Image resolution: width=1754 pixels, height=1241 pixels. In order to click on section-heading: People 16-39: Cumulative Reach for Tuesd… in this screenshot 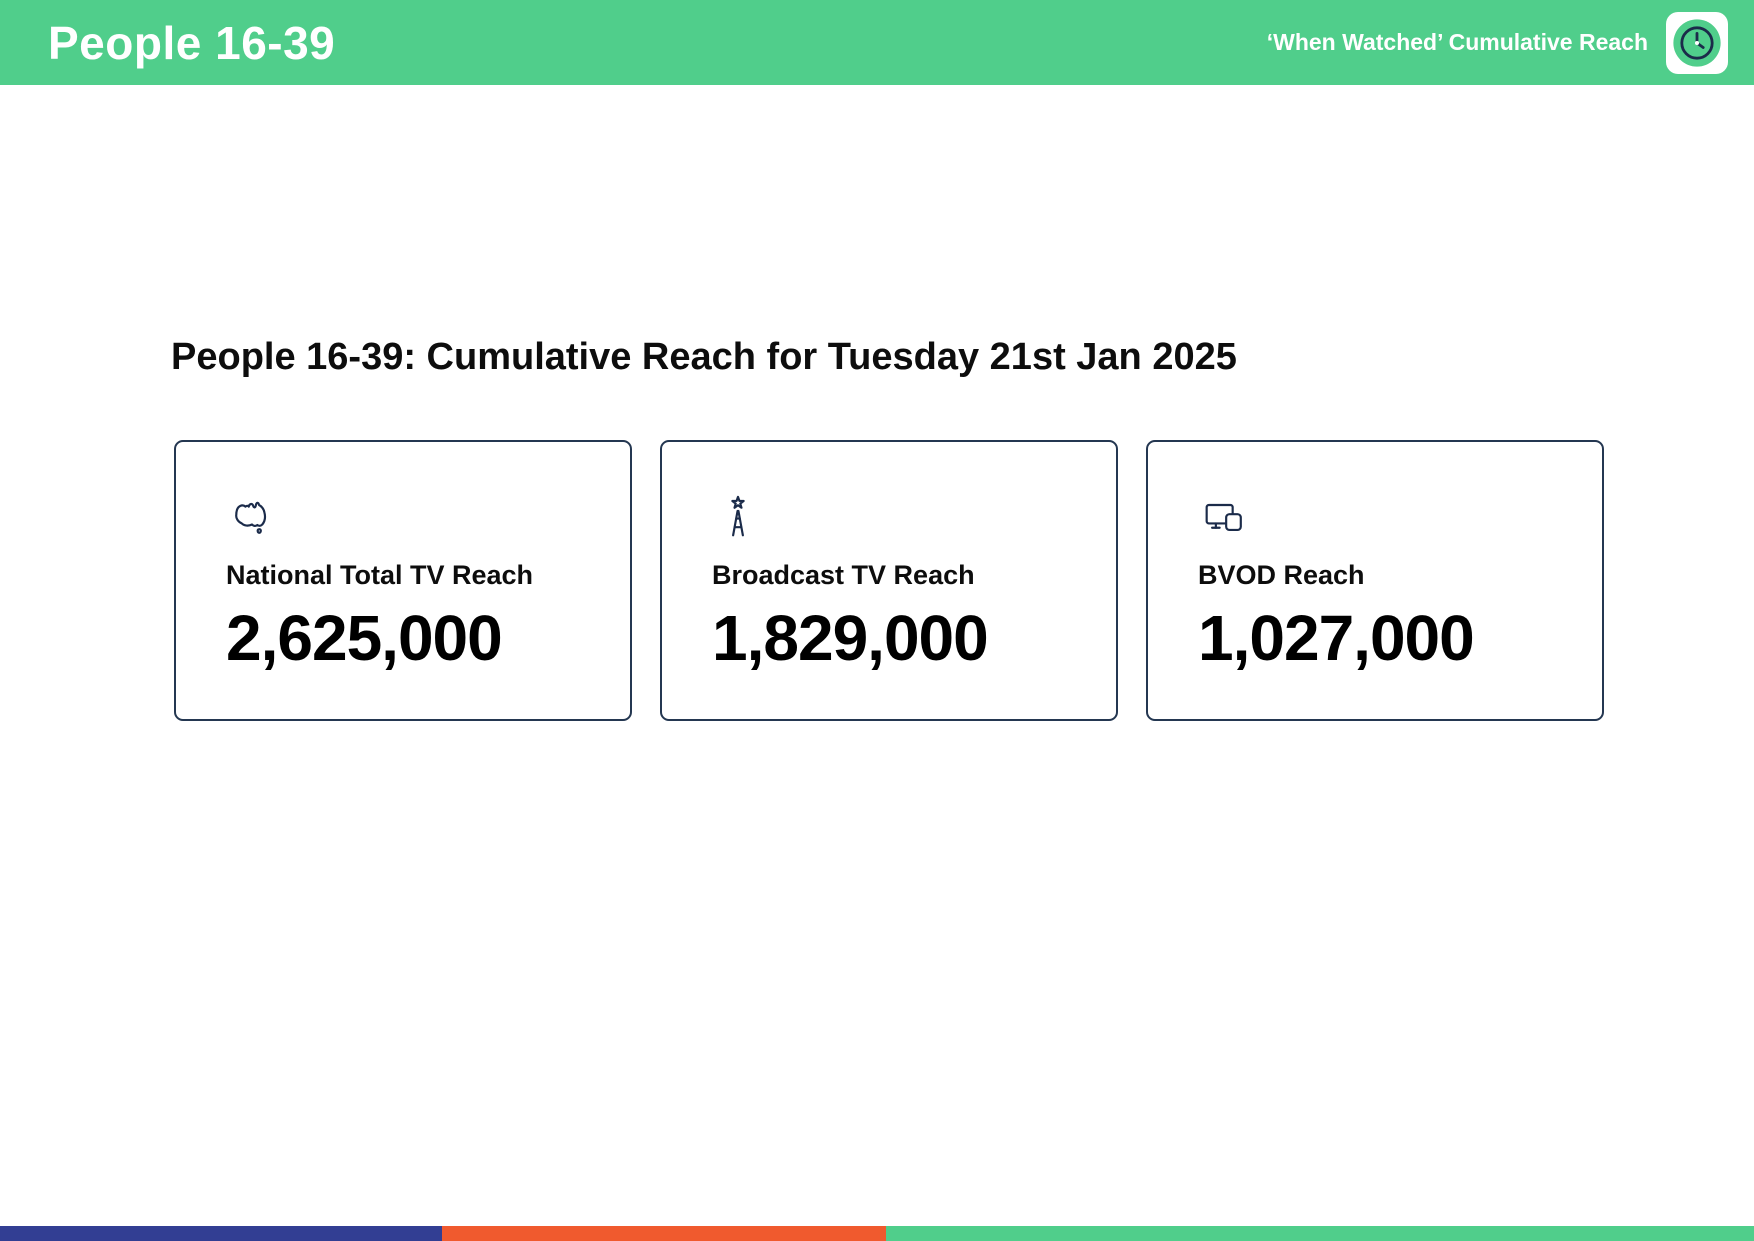, I will do `click(704, 357)`.